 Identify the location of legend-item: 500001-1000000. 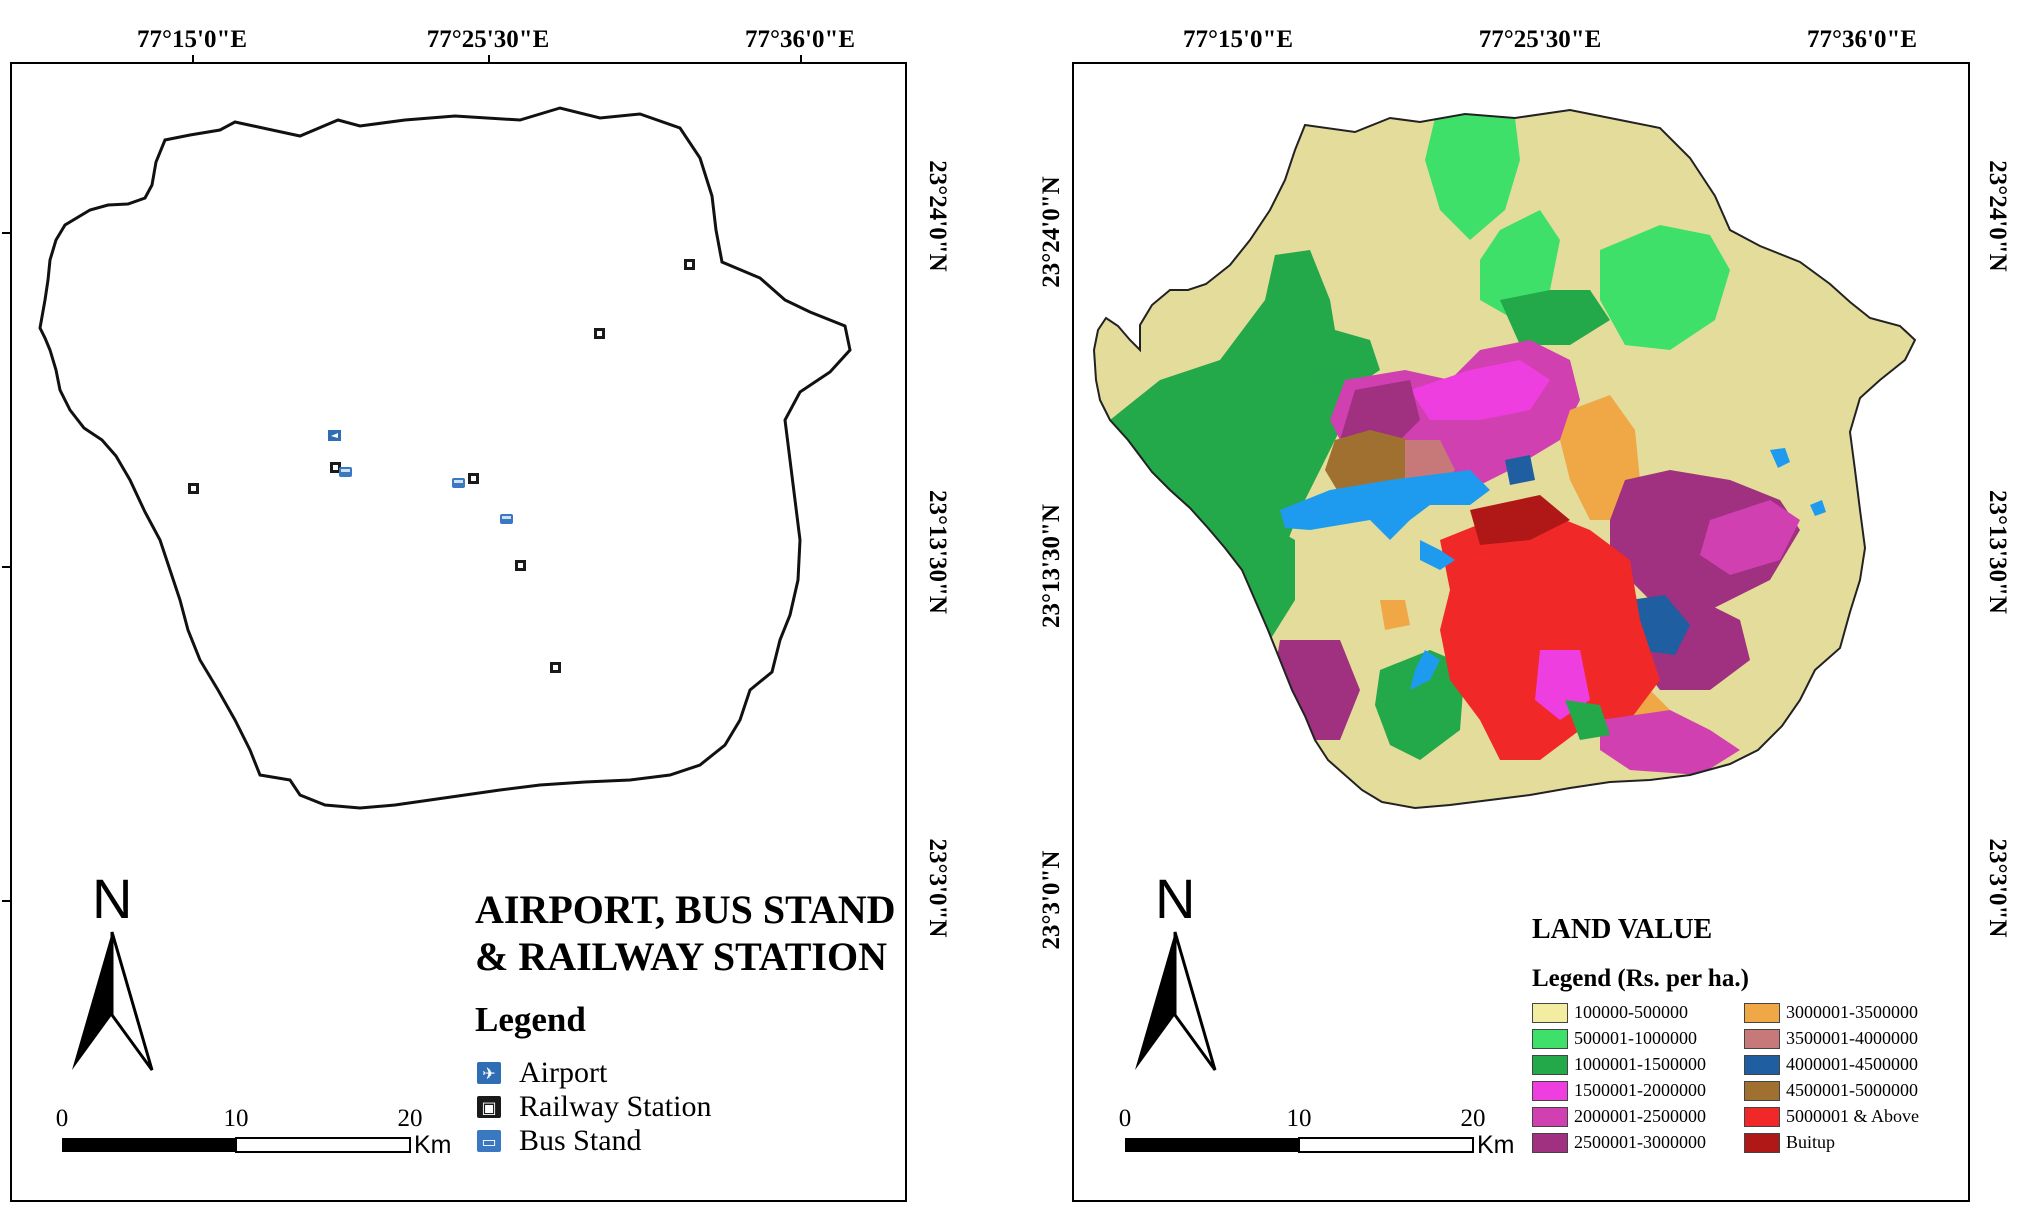
(1637, 1038).